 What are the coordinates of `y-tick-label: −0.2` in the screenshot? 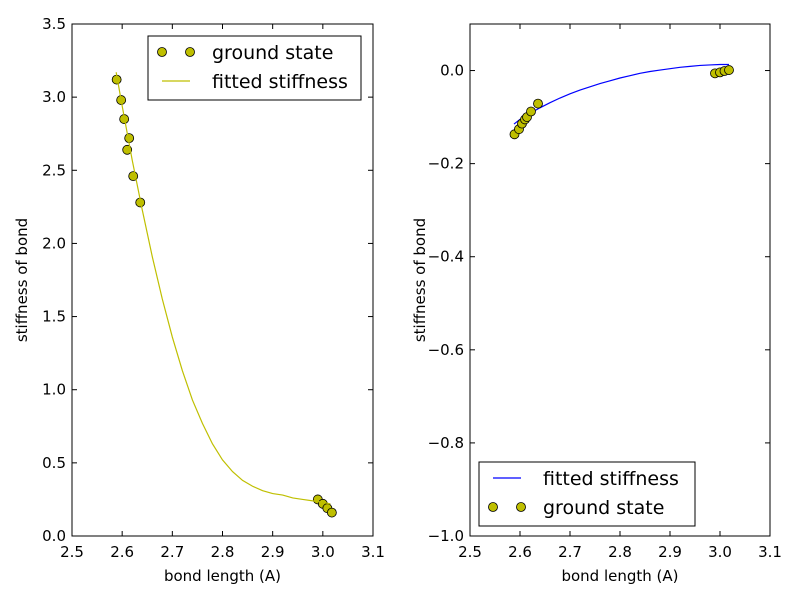 It's located at (446, 164).